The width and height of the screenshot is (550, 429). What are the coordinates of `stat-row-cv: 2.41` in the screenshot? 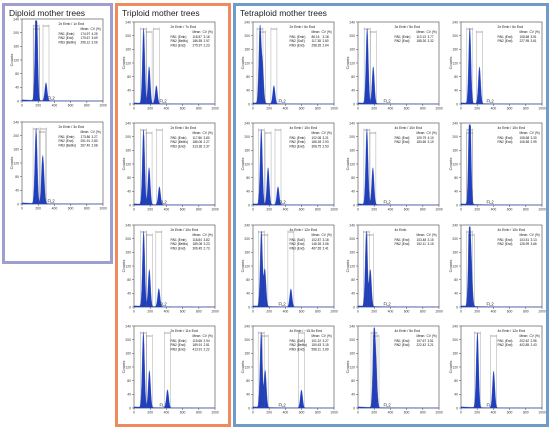 It's located at (325, 248).